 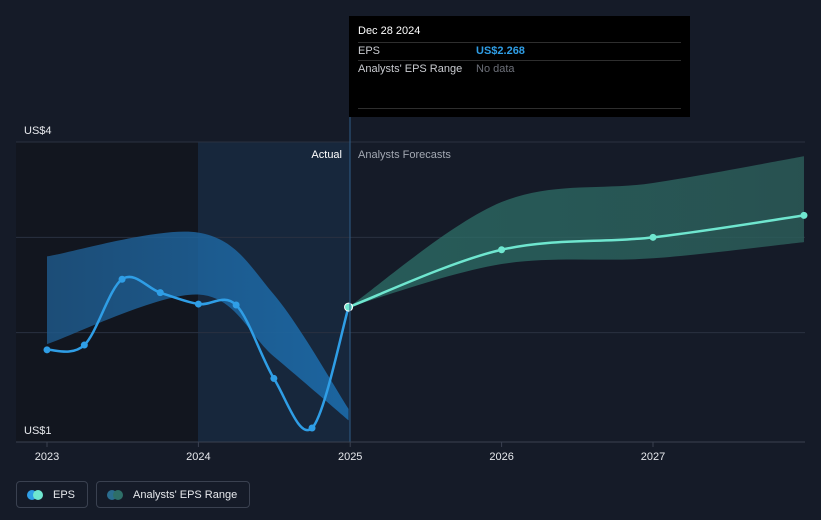 I want to click on legend-eps-range-label: Analysts' EPS Range, so click(x=185, y=494).